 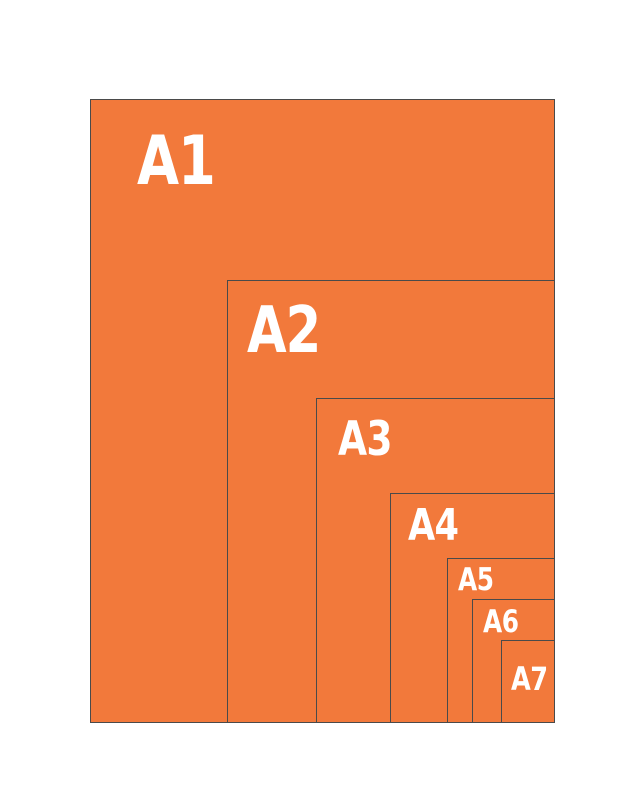 What do you see at coordinates (433, 525) in the screenshot?
I see `paper-a4-label: A4` at bounding box center [433, 525].